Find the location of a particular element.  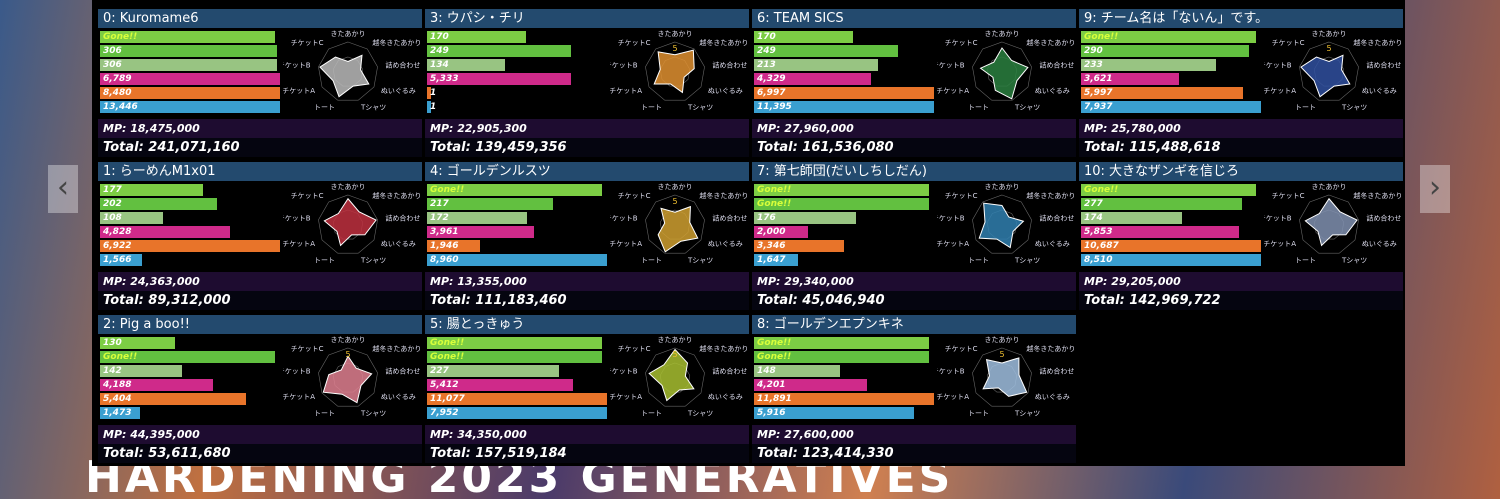

radar-axis-label: チケットC is located at coordinates (634, 349).